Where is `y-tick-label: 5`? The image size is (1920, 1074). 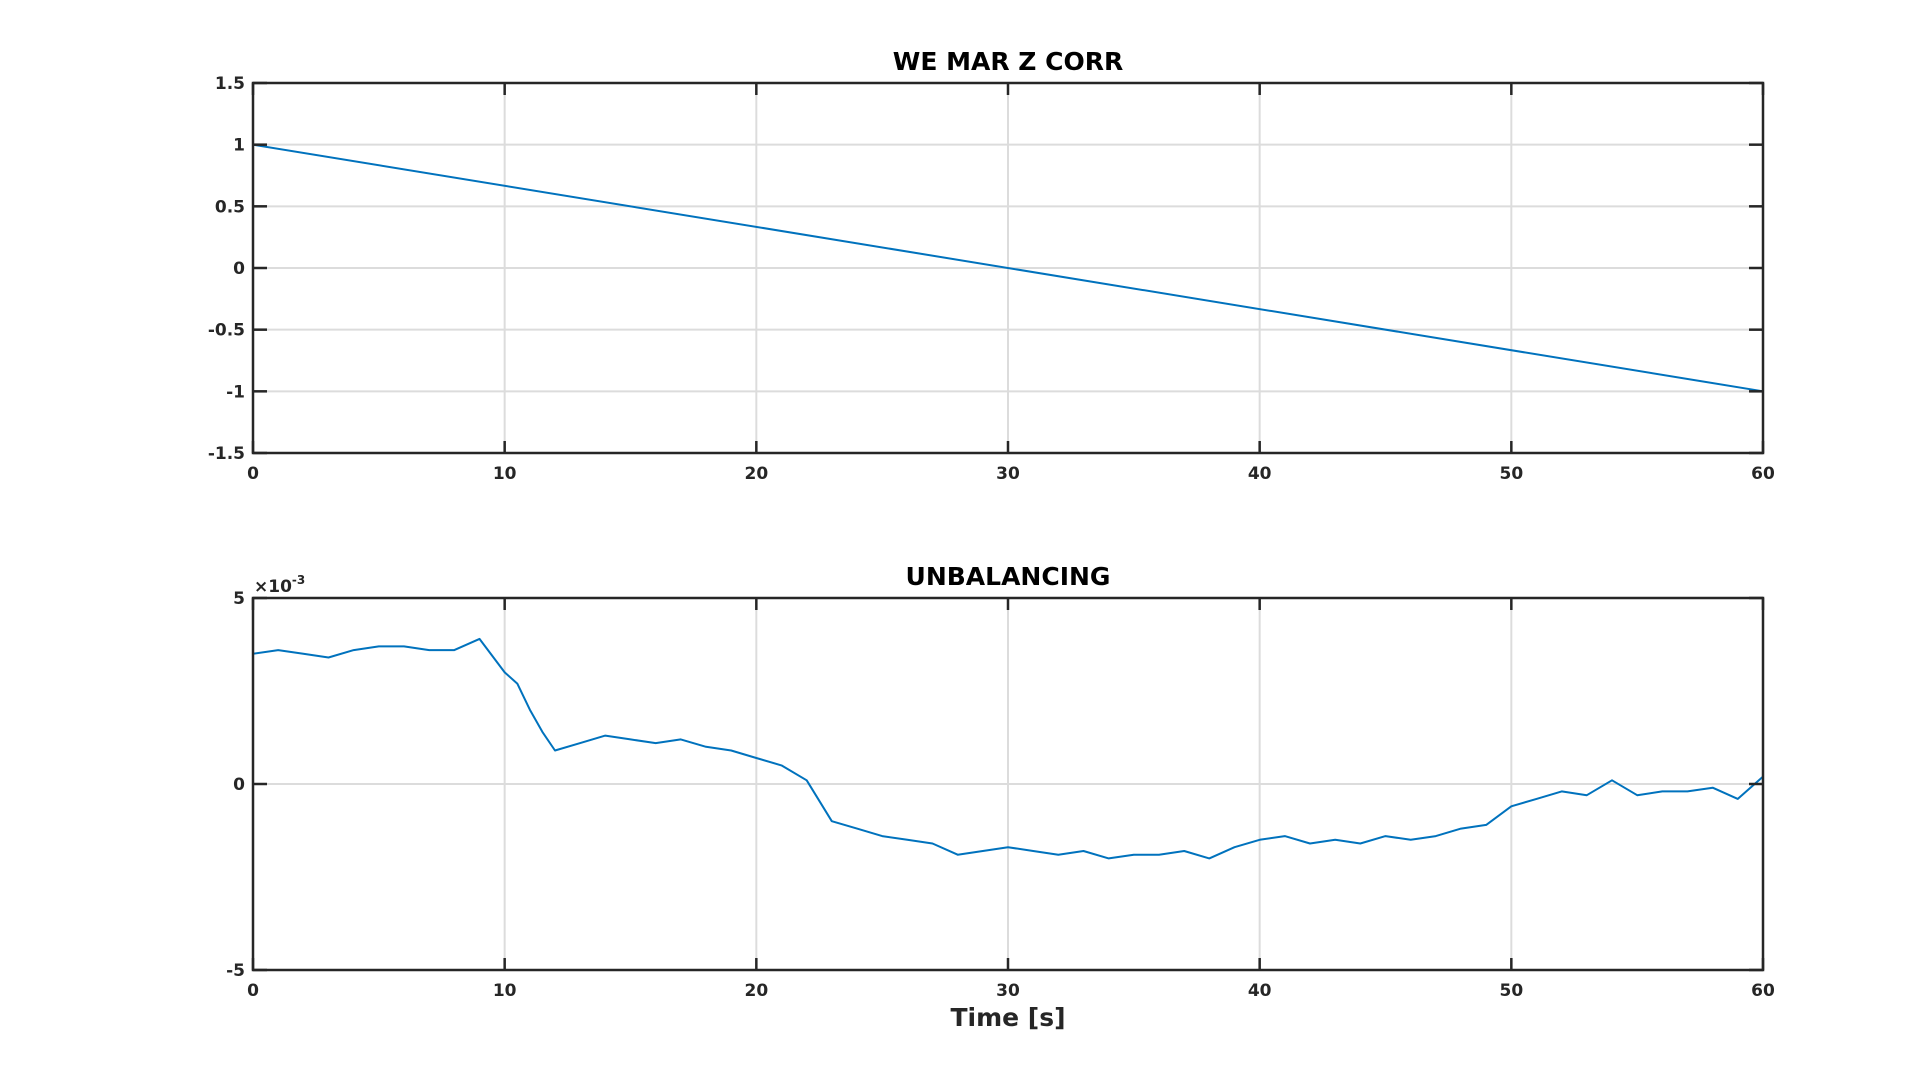 y-tick-label: 5 is located at coordinates (239, 599).